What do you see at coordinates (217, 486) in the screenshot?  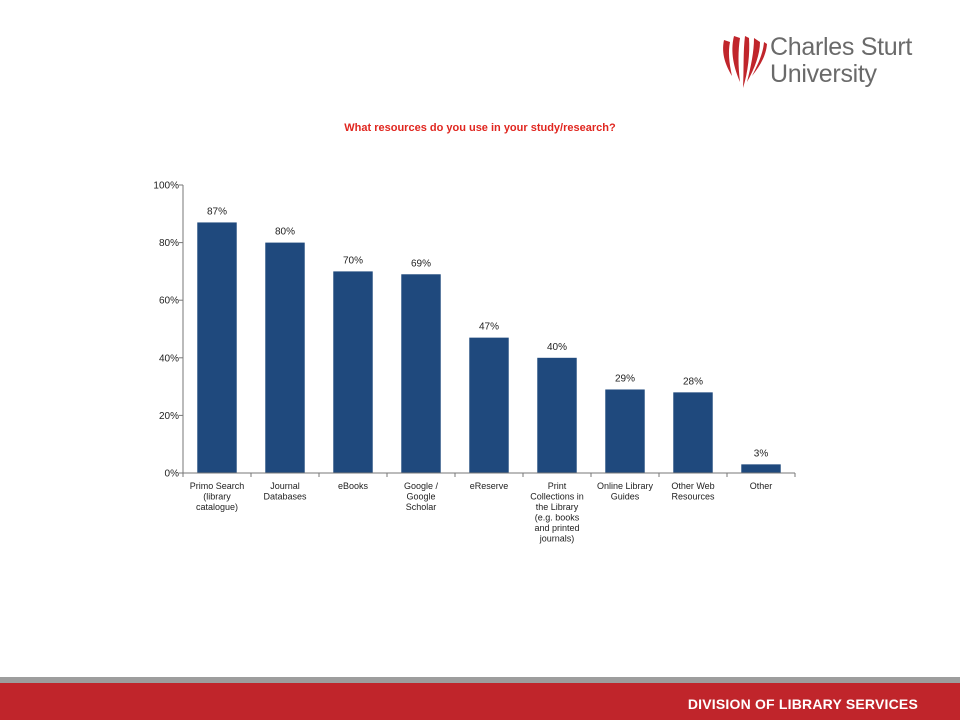 I see `category-label-line: Primo Search` at bounding box center [217, 486].